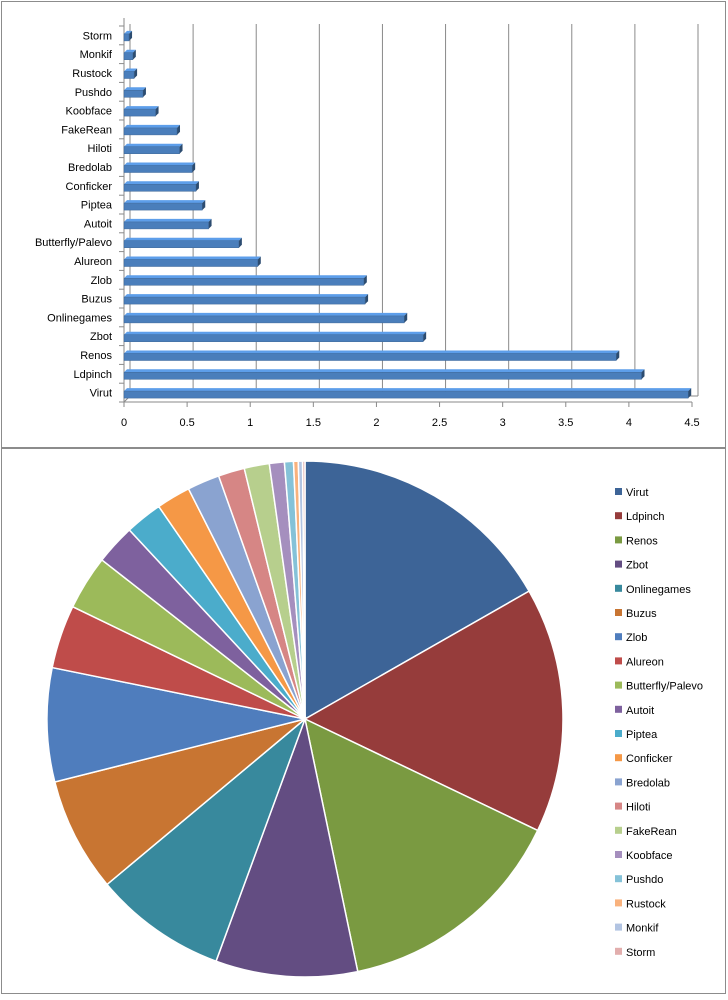  Describe the element at coordinates (503, 423) in the screenshot. I see `x-tick-label: 3` at that location.